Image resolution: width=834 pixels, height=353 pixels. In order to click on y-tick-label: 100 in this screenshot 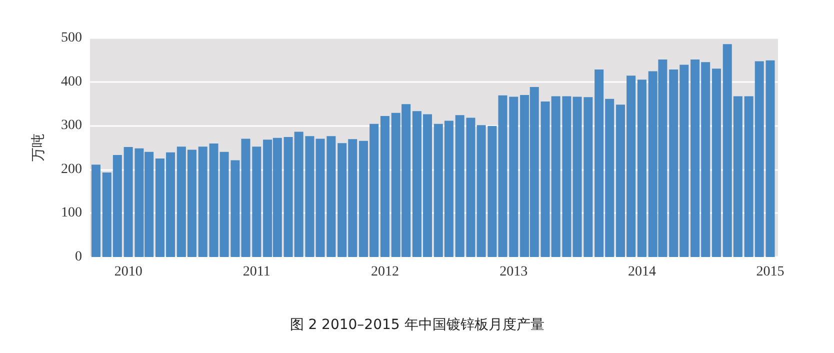, I will do `click(71, 213)`.